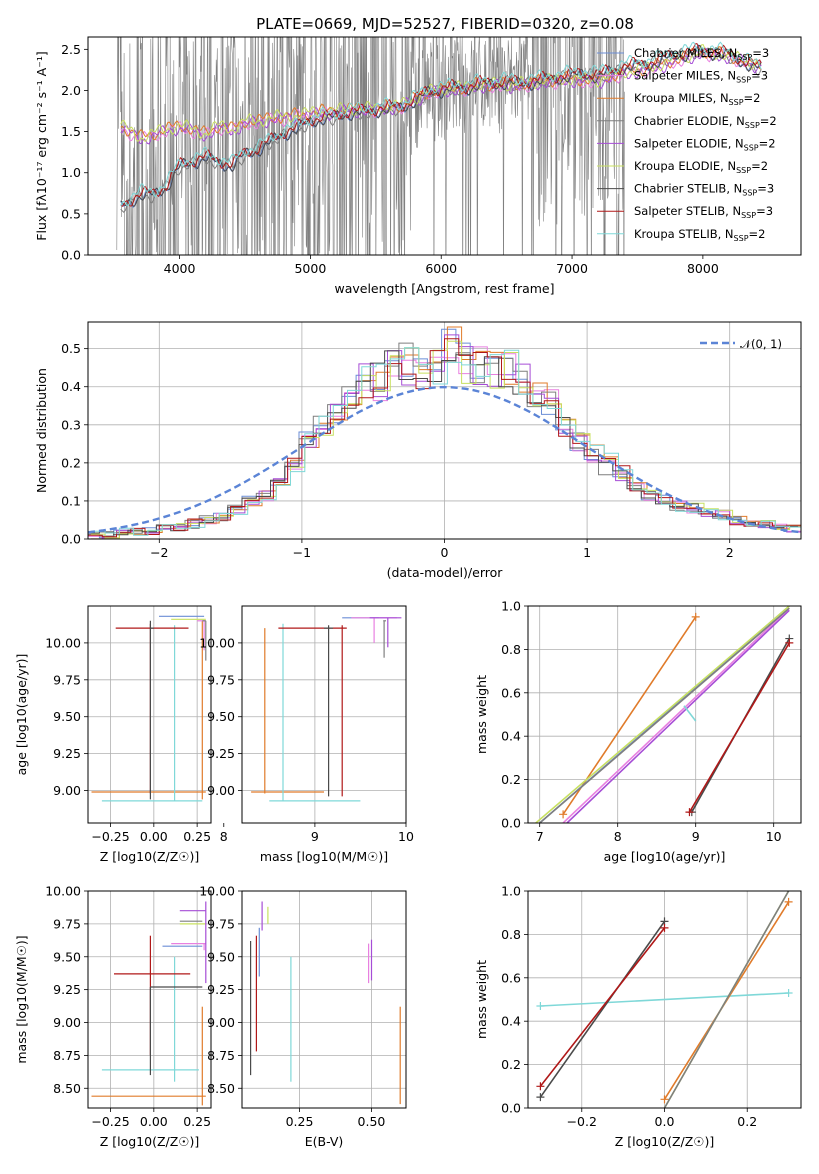 This screenshot has height=1174, width=819. Describe the element at coordinates (587, 552) in the screenshot. I see `x-tick-label: 1` at that location.